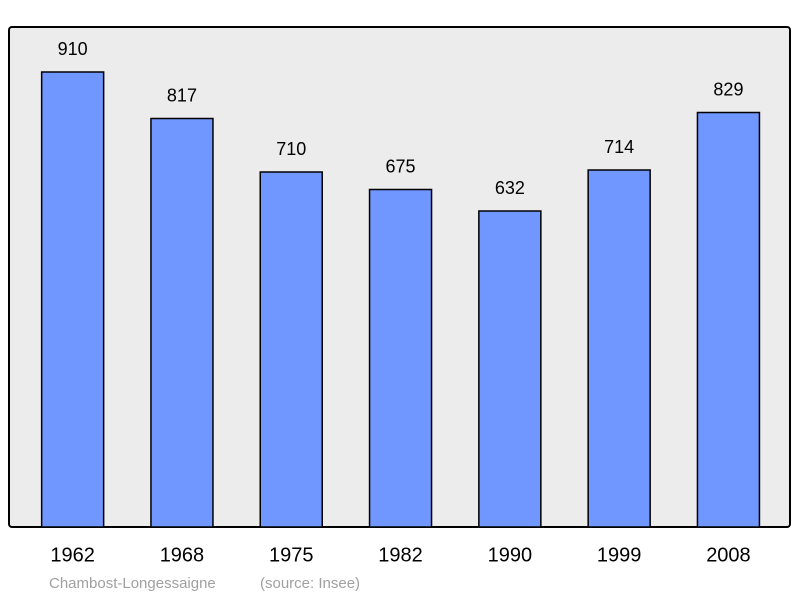  What do you see at coordinates (510, 555) in the screenshot?
I see `x-tick-label: 1990` at bounding box center [510, 555].